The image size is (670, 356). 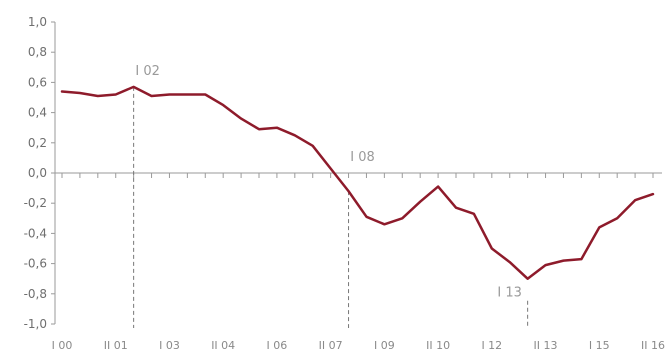 I want to click on x-tick-label: II 04, so click(x=223, y=345).